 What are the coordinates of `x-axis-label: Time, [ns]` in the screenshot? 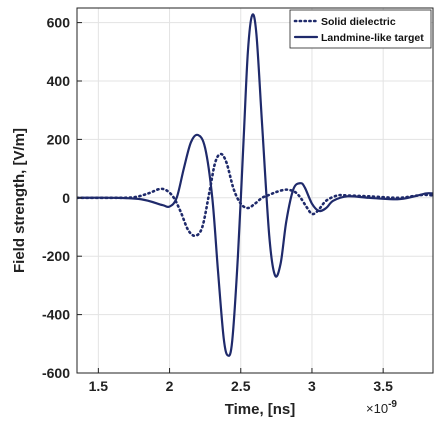 It's located at (260, 409).